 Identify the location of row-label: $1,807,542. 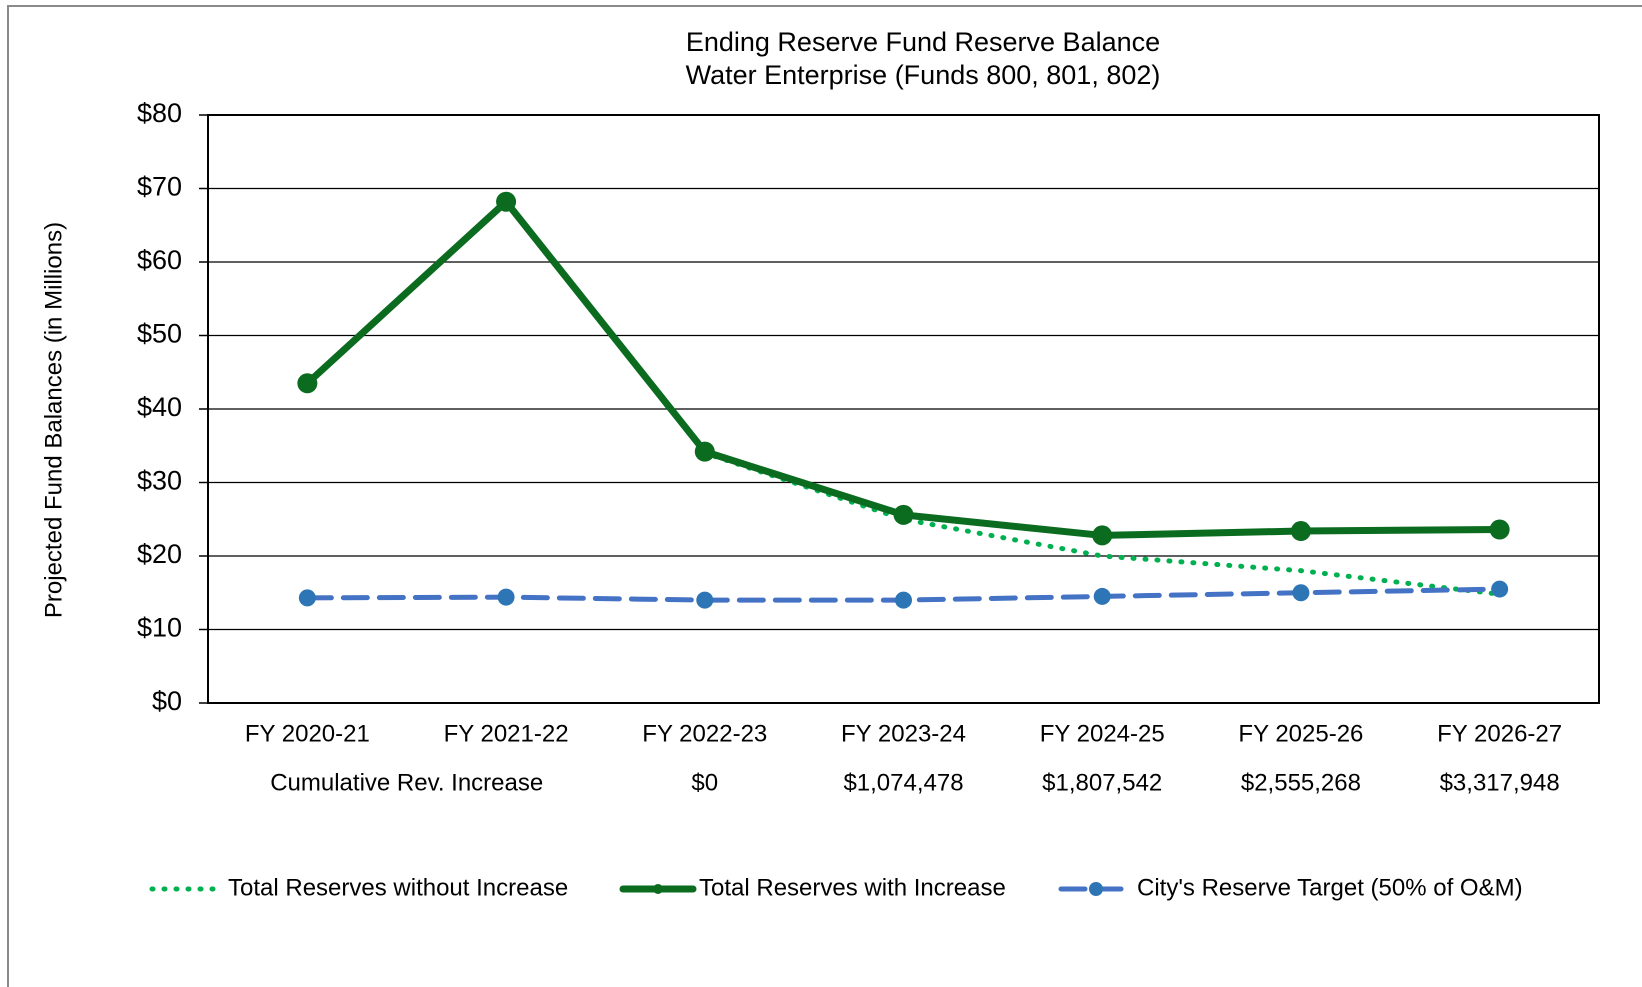
(1102, 782).